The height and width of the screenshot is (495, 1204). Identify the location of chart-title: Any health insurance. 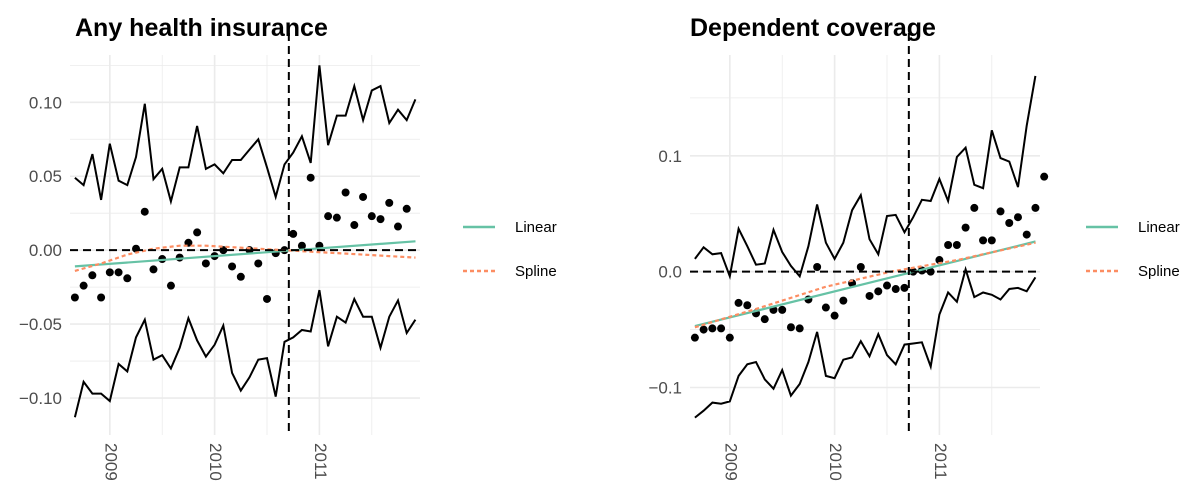
(201, 28).